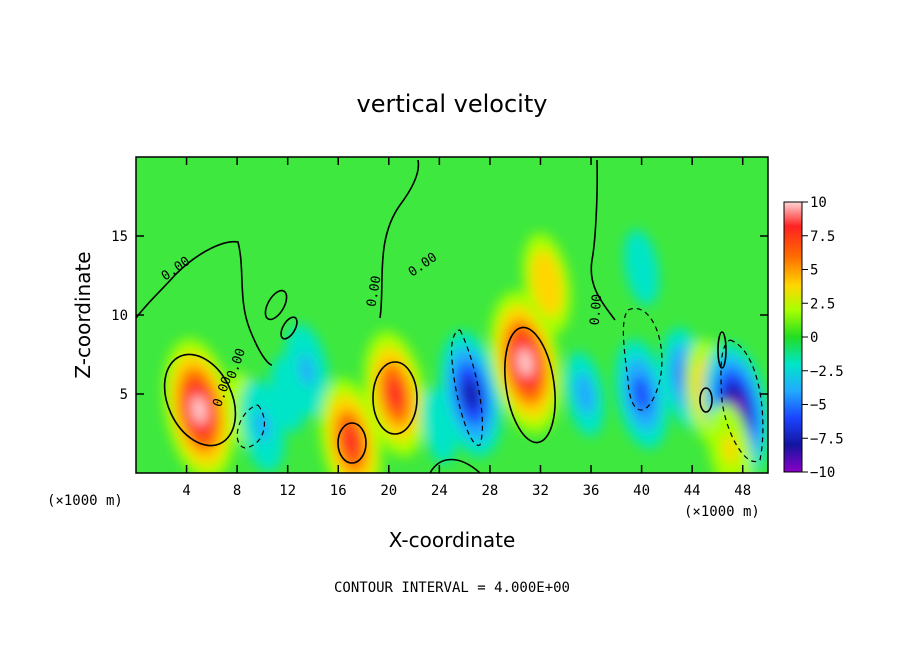 This screenshot has width=904, height=654. Describe the element at coordinates (251, 426) in the screenshot. I see `contour-dashed-a` at that location.